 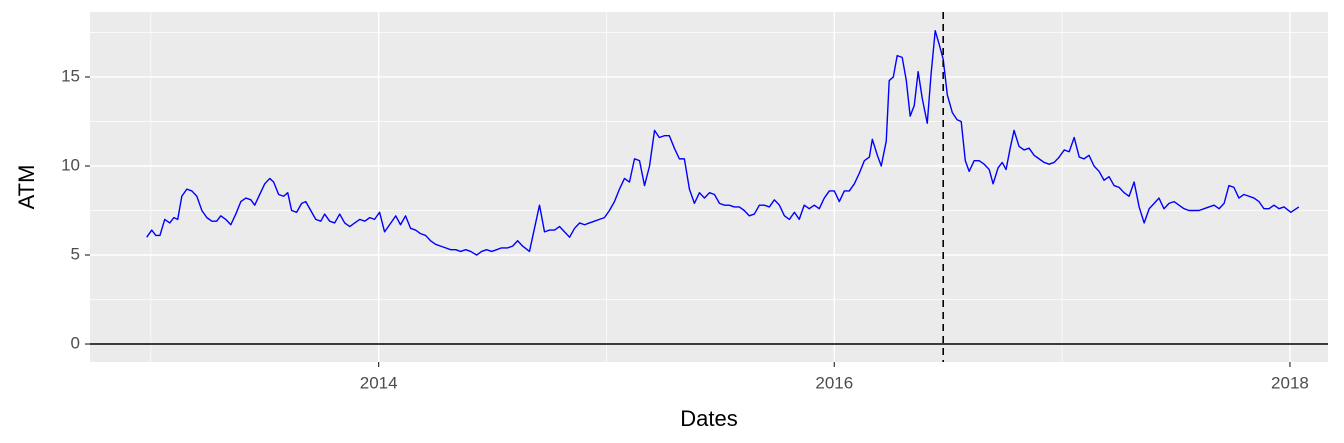 What do you see at coordinates (26, 187) in the screenshot?
I see `y-axis-title: ATM` at bounding box center [26, 187].